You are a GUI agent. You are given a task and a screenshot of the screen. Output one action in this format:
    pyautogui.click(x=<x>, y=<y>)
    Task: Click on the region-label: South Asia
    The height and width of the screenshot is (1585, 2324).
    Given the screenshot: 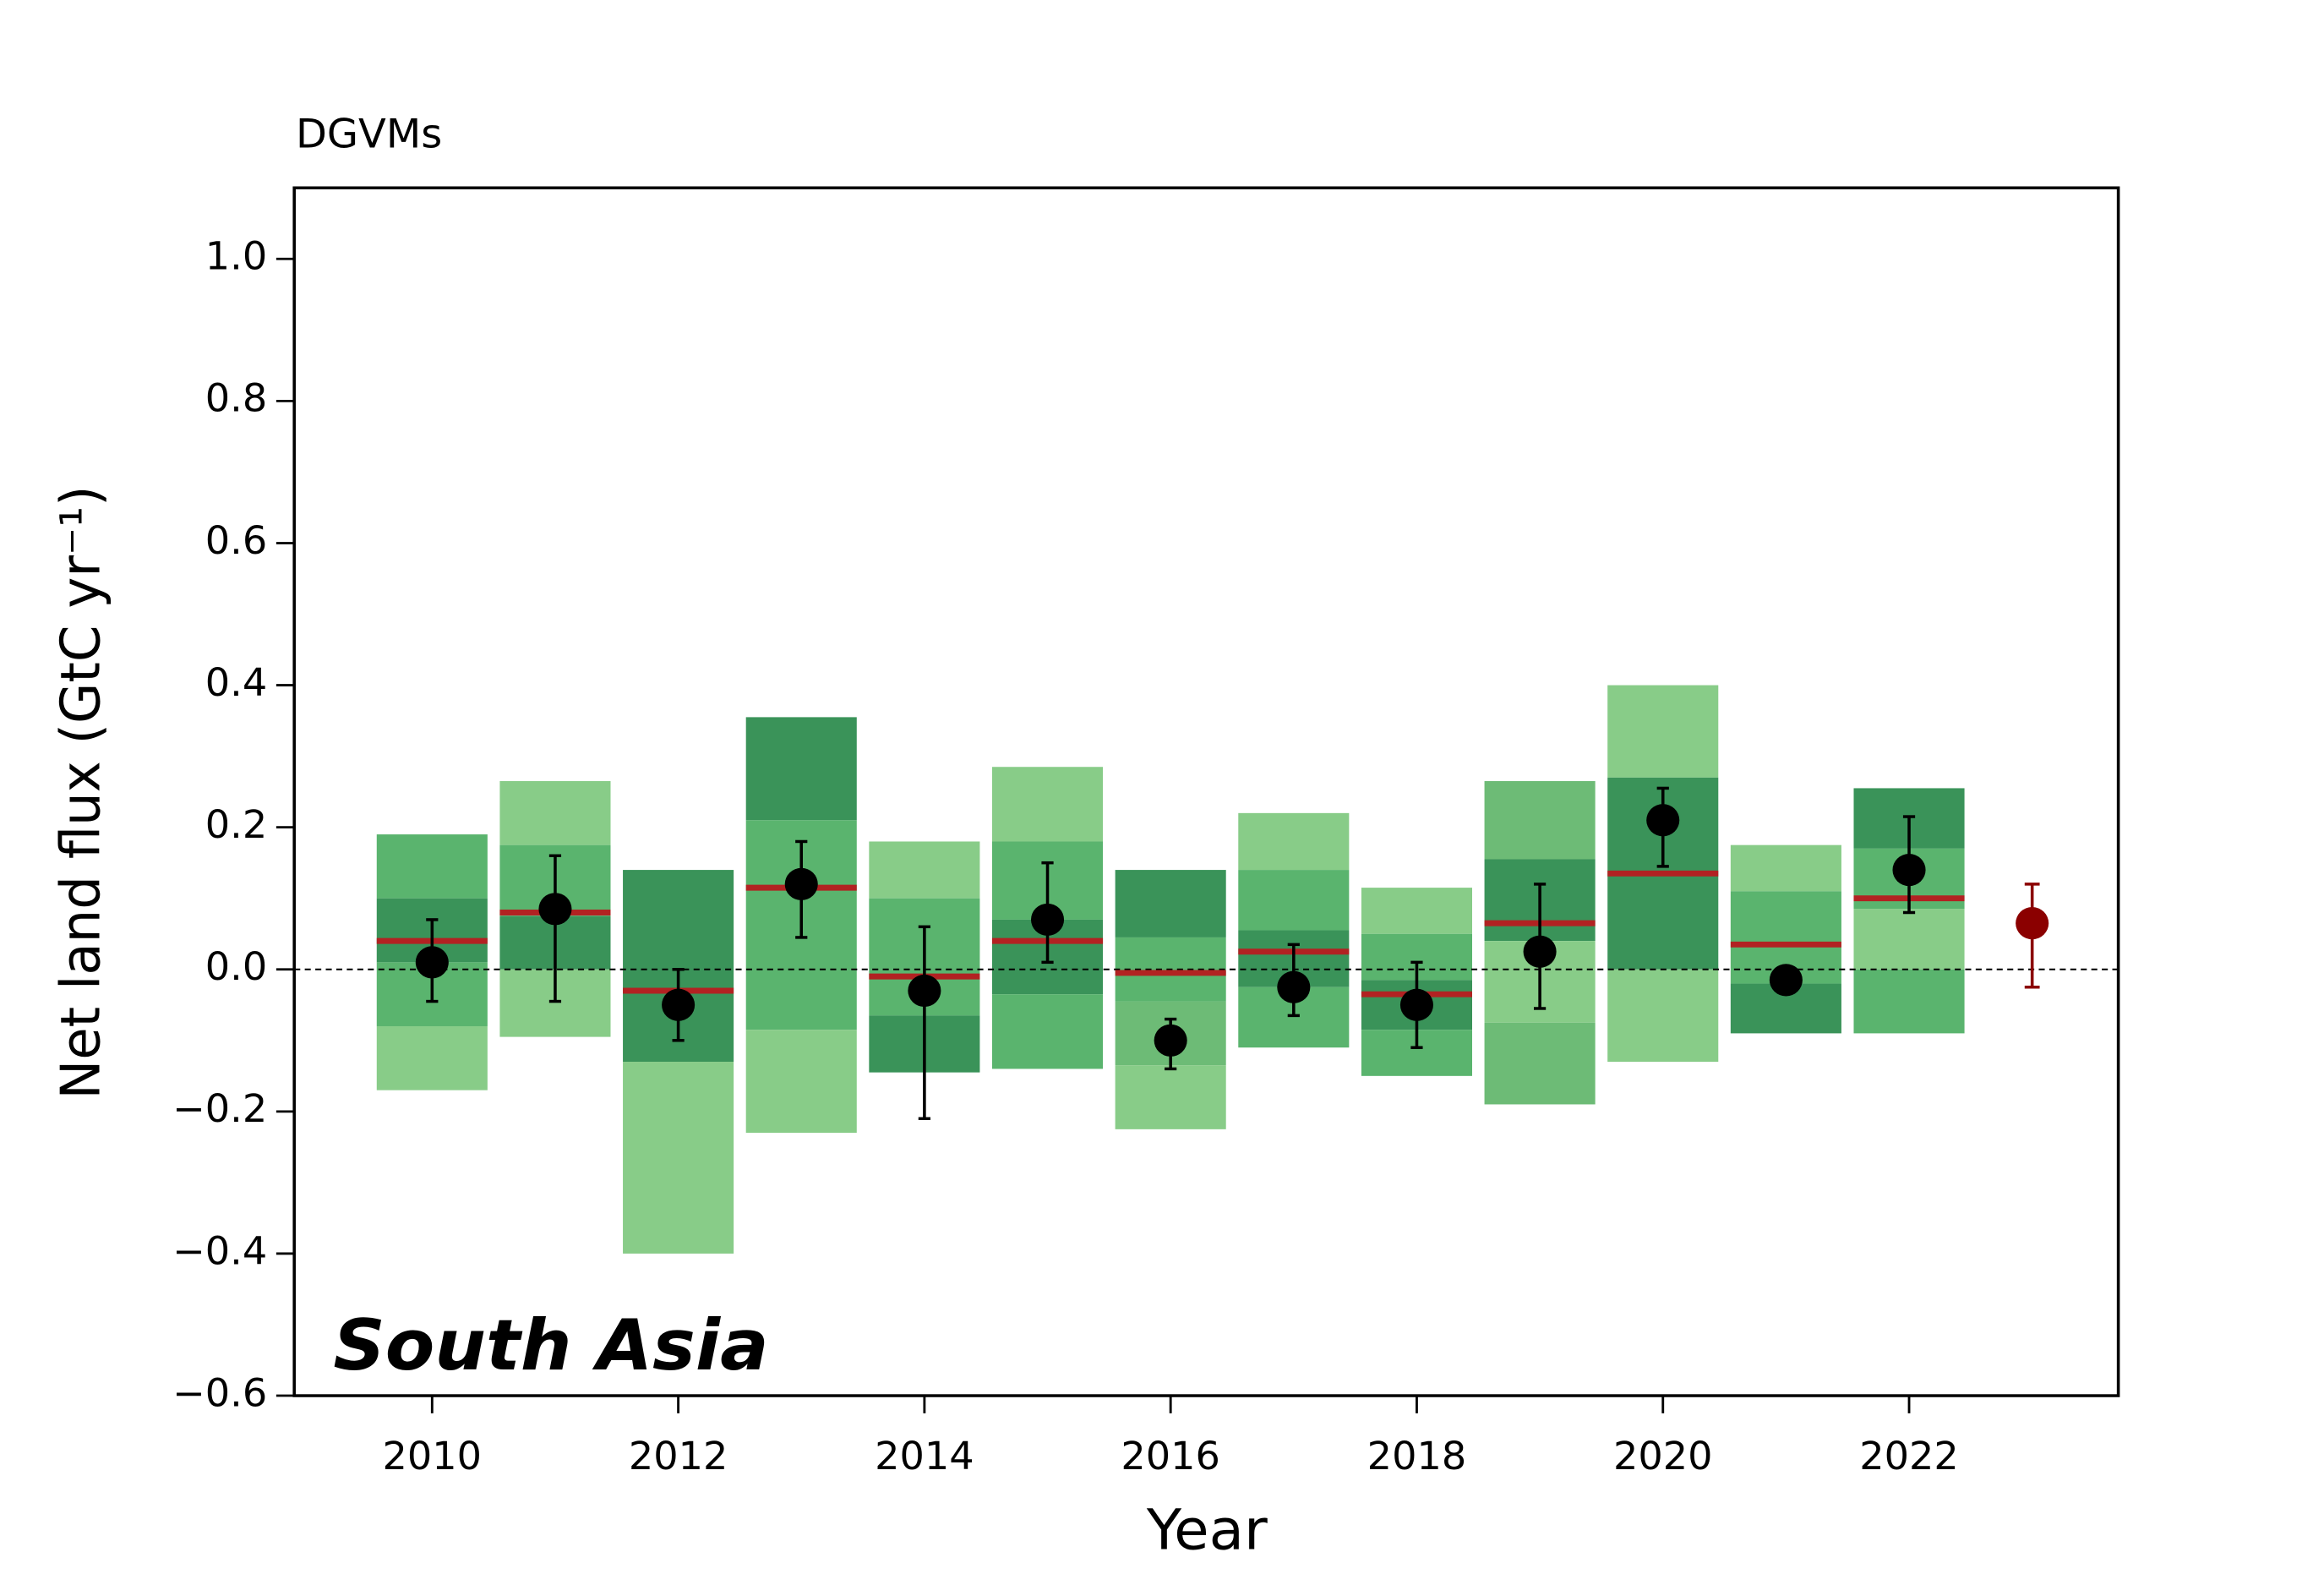 What is the action you would take?
    pyautogui.click(x=550, y=1345)
    